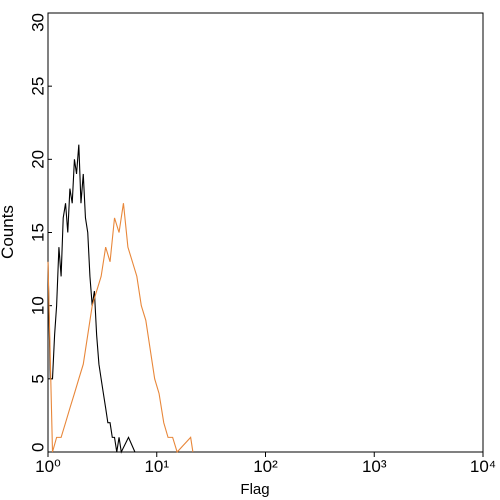 The height and width of the screenshot is (500, 500). I want to click on x-tick-label: 10¹, so click(156, 466).